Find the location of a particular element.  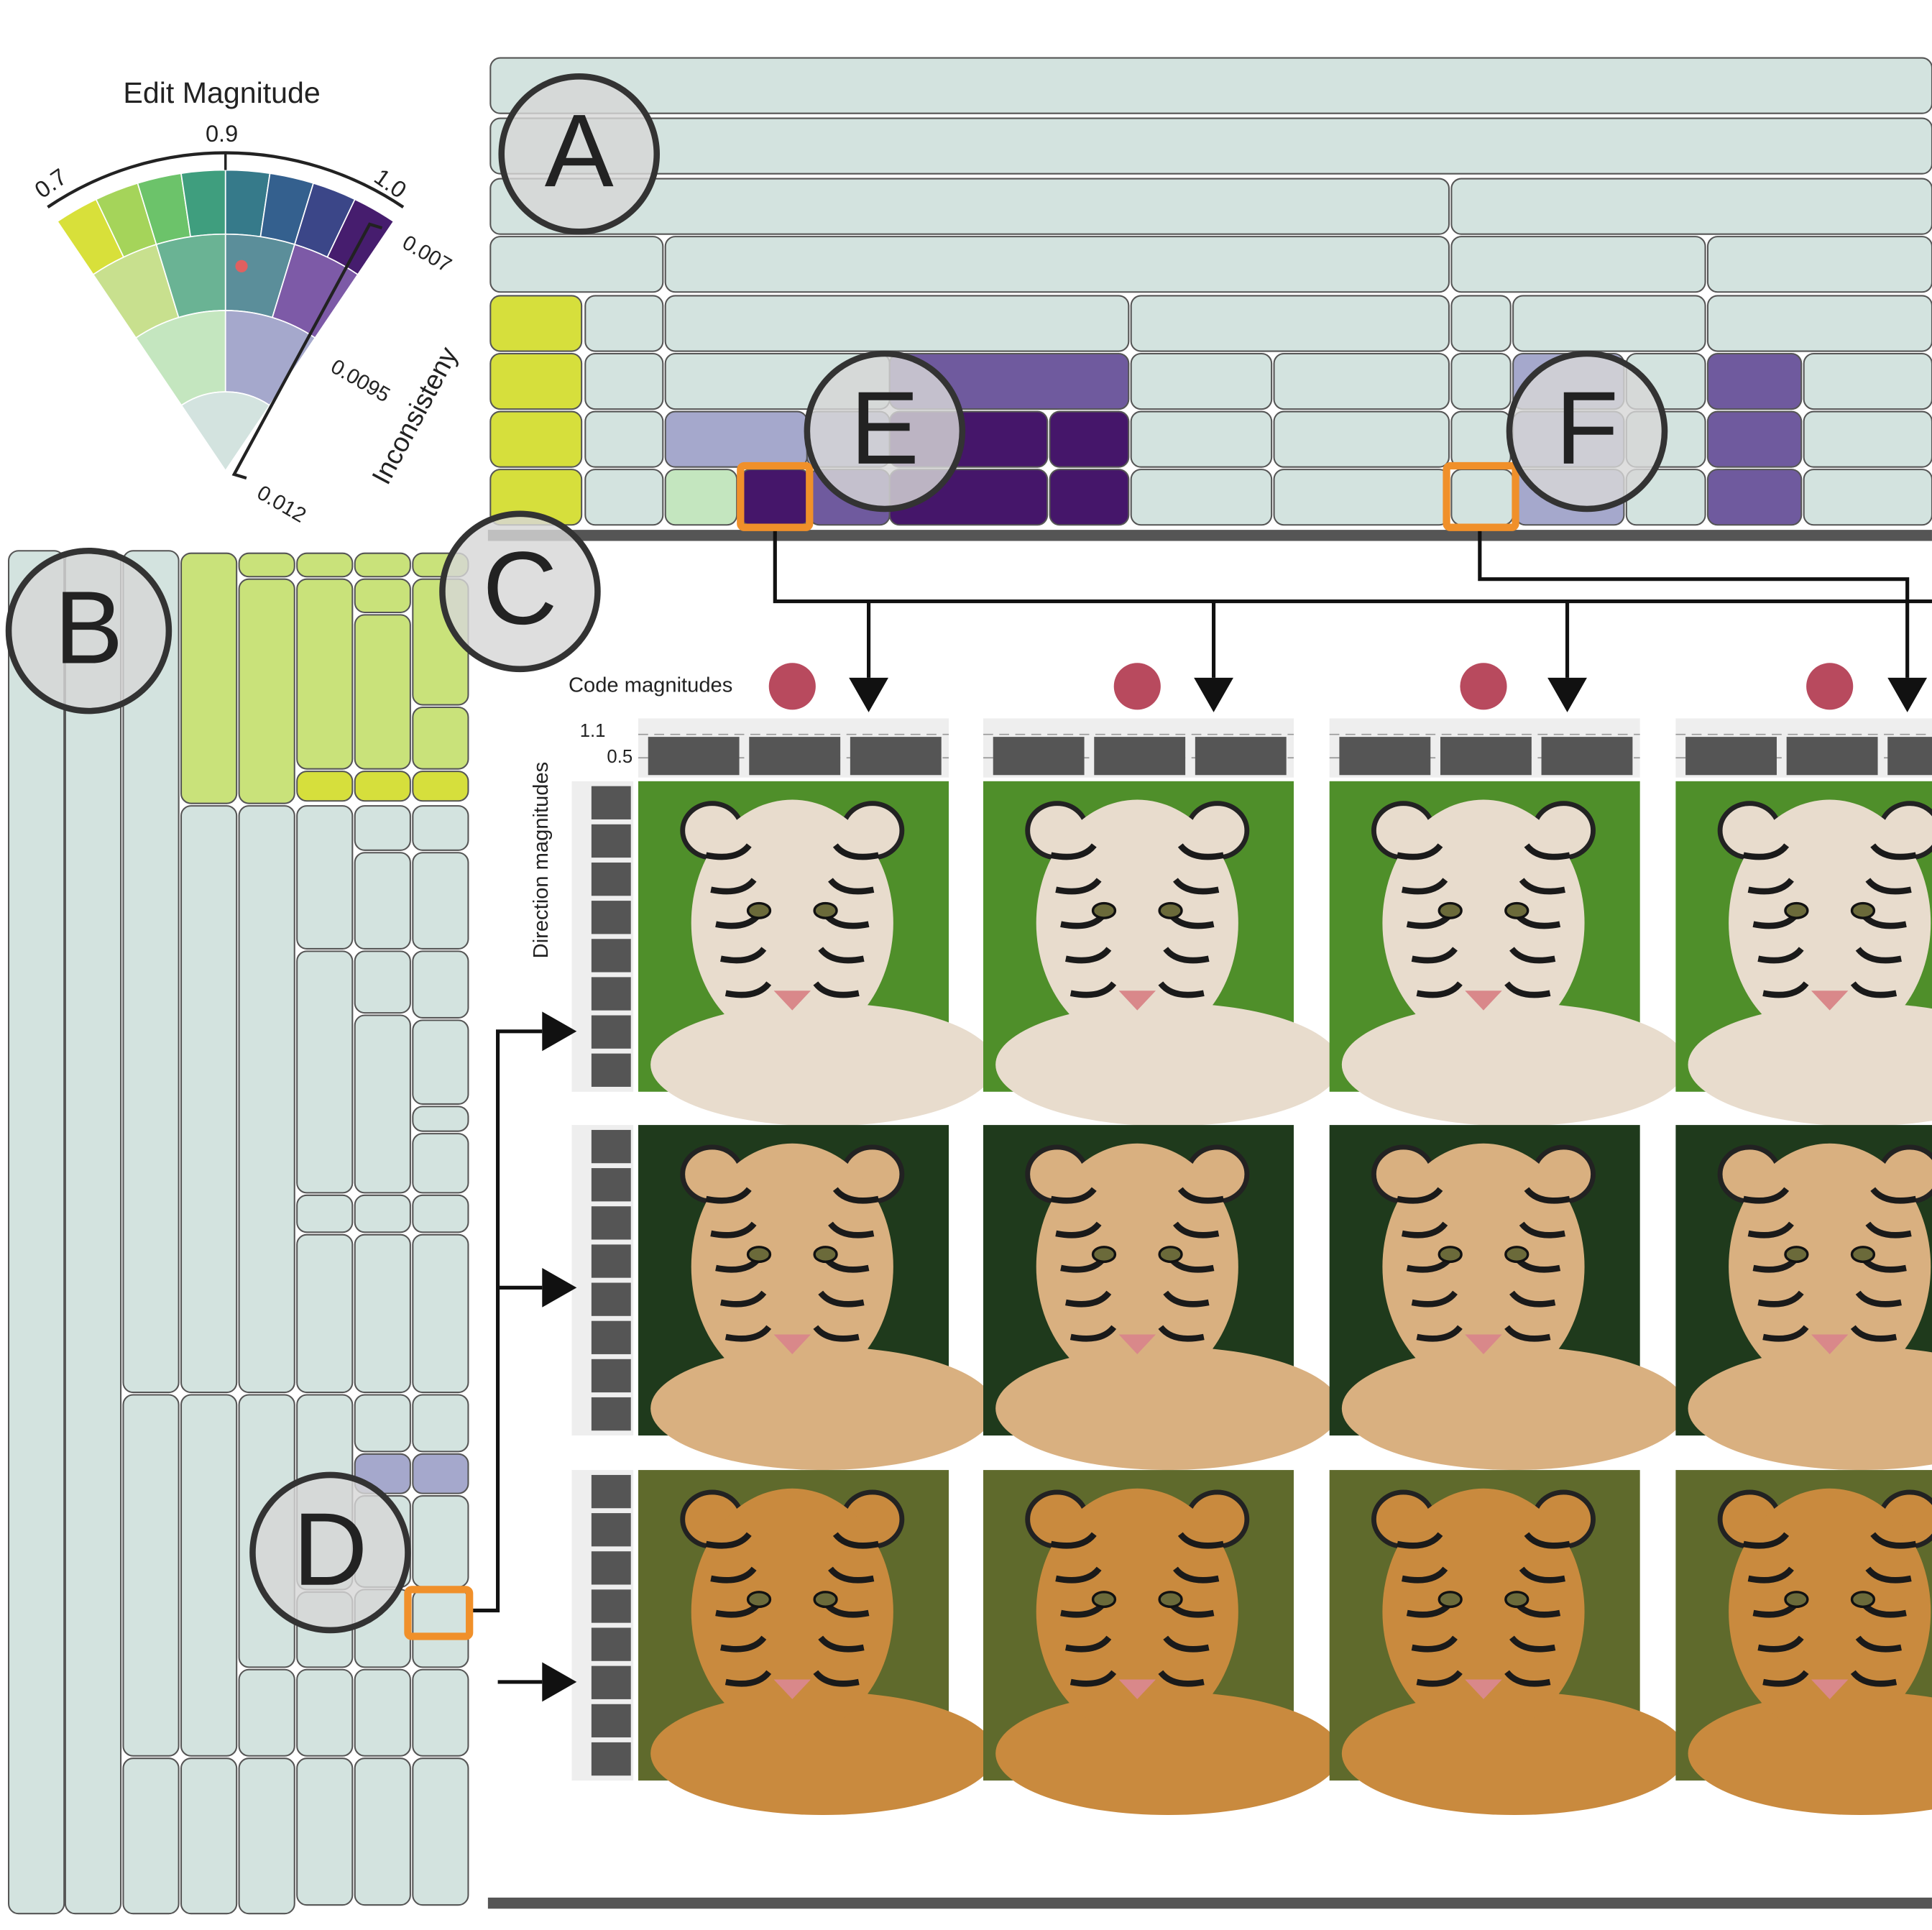

tiger-body is located at coordinates (1514, 1408).